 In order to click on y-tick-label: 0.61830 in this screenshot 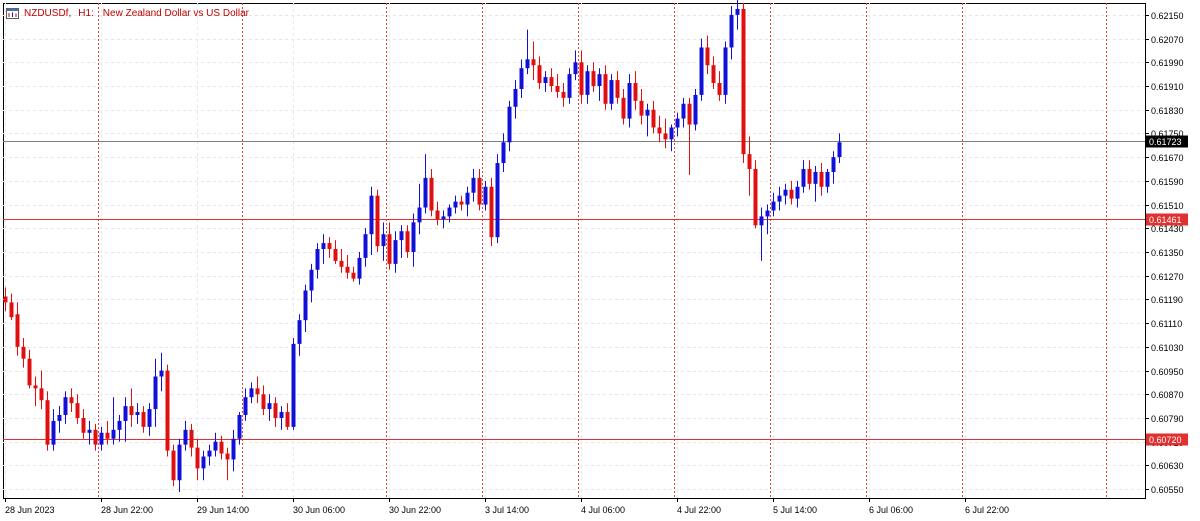, I will do `click(1167, 111)`.